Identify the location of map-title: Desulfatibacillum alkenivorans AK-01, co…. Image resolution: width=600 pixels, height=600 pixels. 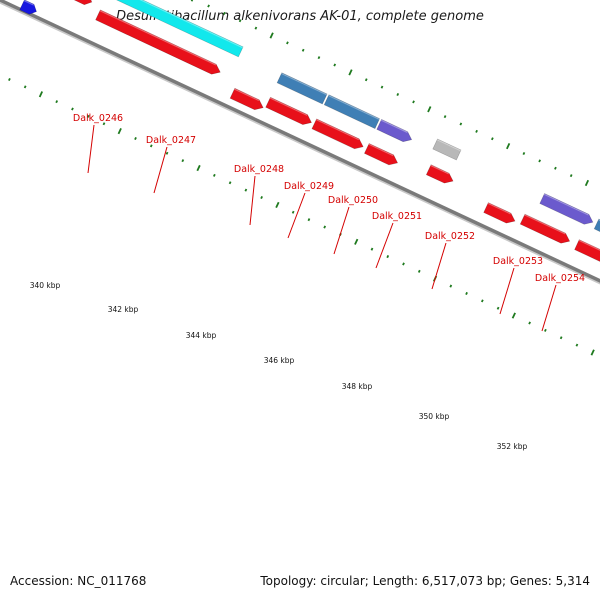
(300, 16).